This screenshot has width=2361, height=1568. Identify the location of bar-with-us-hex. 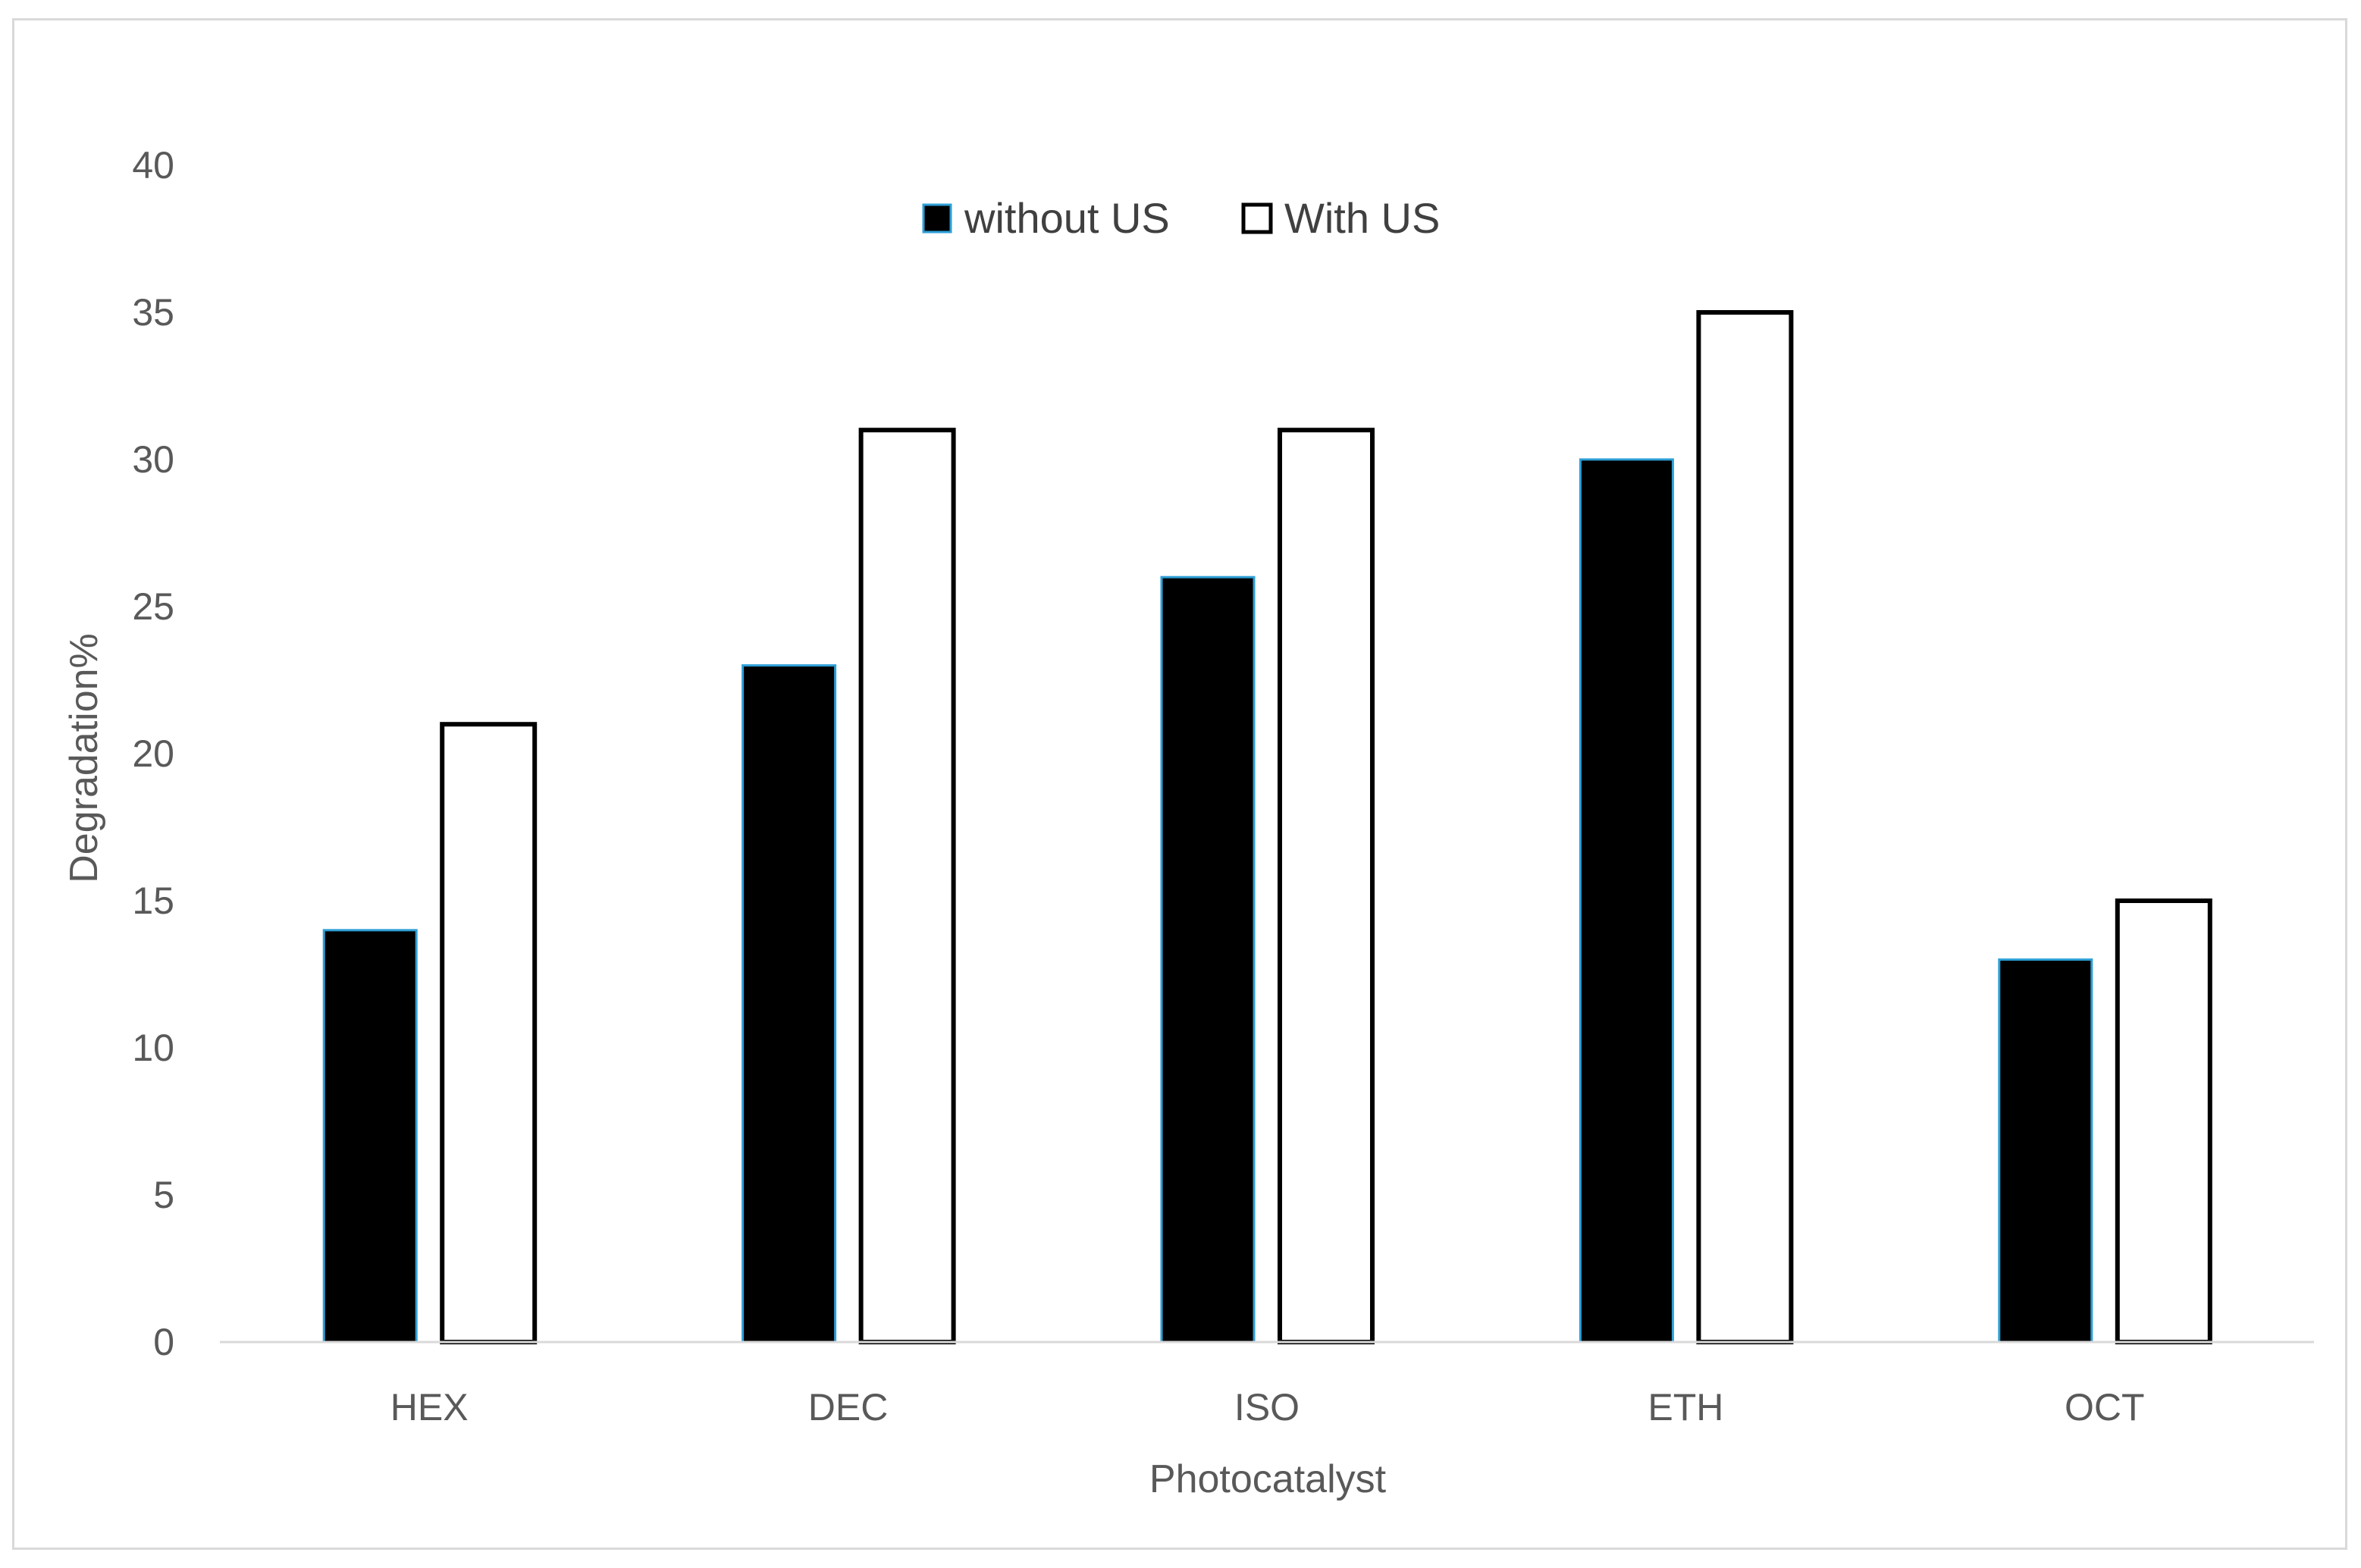
(489, 1033).